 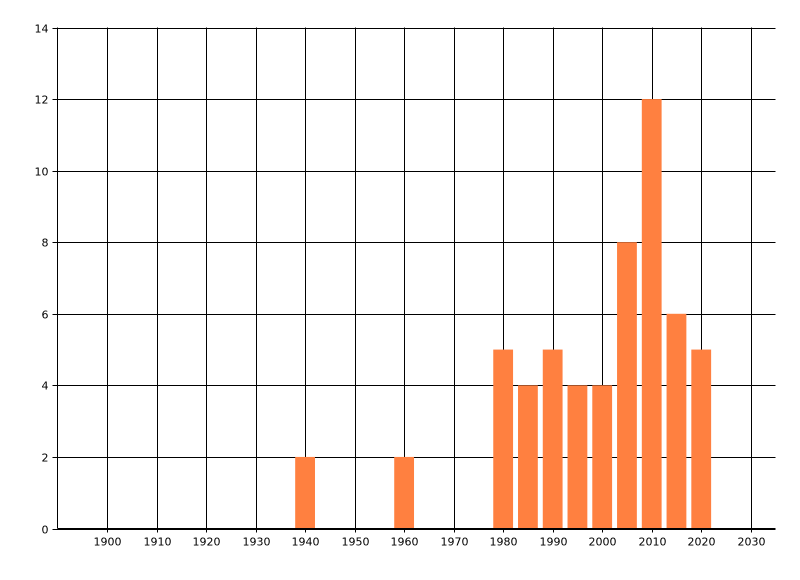 What do you see at coordinates (356, 542) in the screenshot?
I see `x-tick-label: 1950` at bounding box center [356, 542].